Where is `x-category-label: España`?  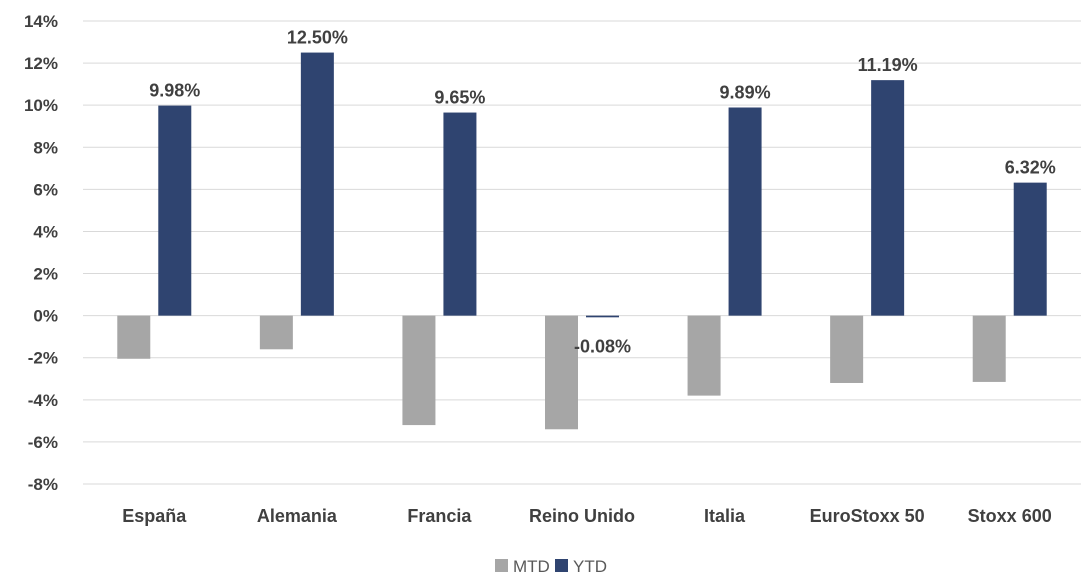
x-category-label: España is located at coordinates (154, 516).